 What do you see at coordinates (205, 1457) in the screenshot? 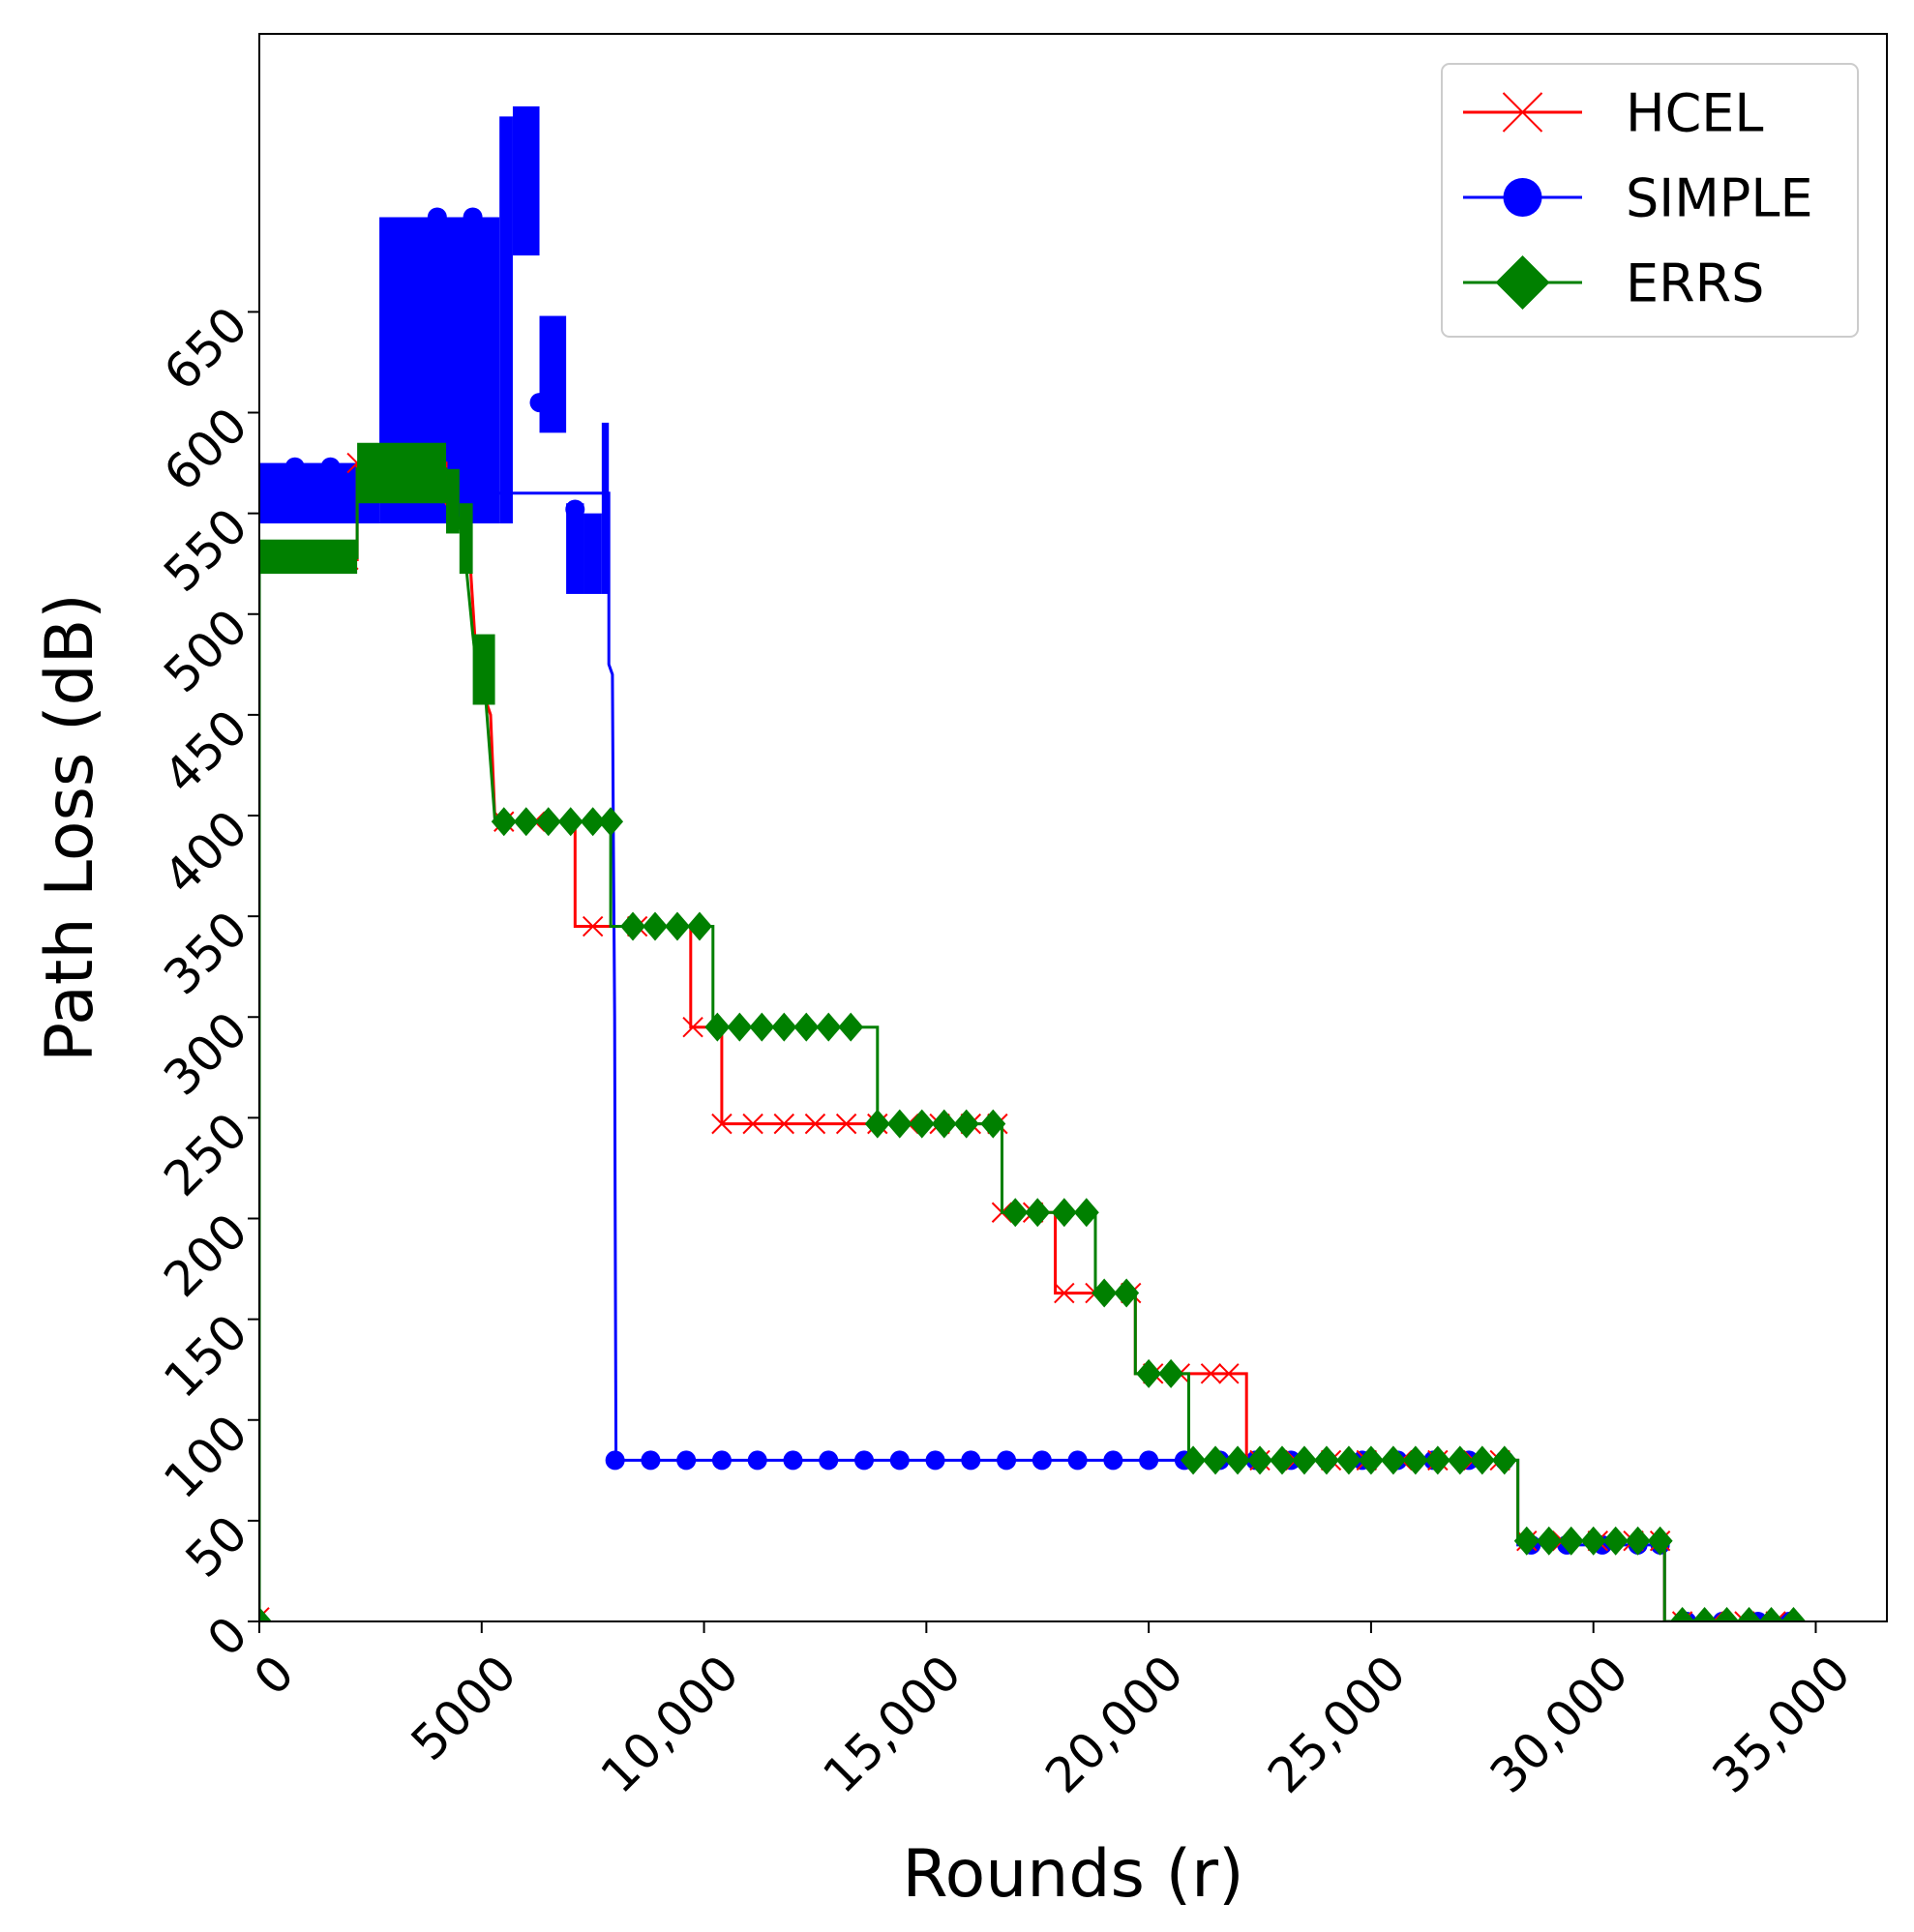
I see `y-tick-label-2: 100` at bounding box center [205, 1457].